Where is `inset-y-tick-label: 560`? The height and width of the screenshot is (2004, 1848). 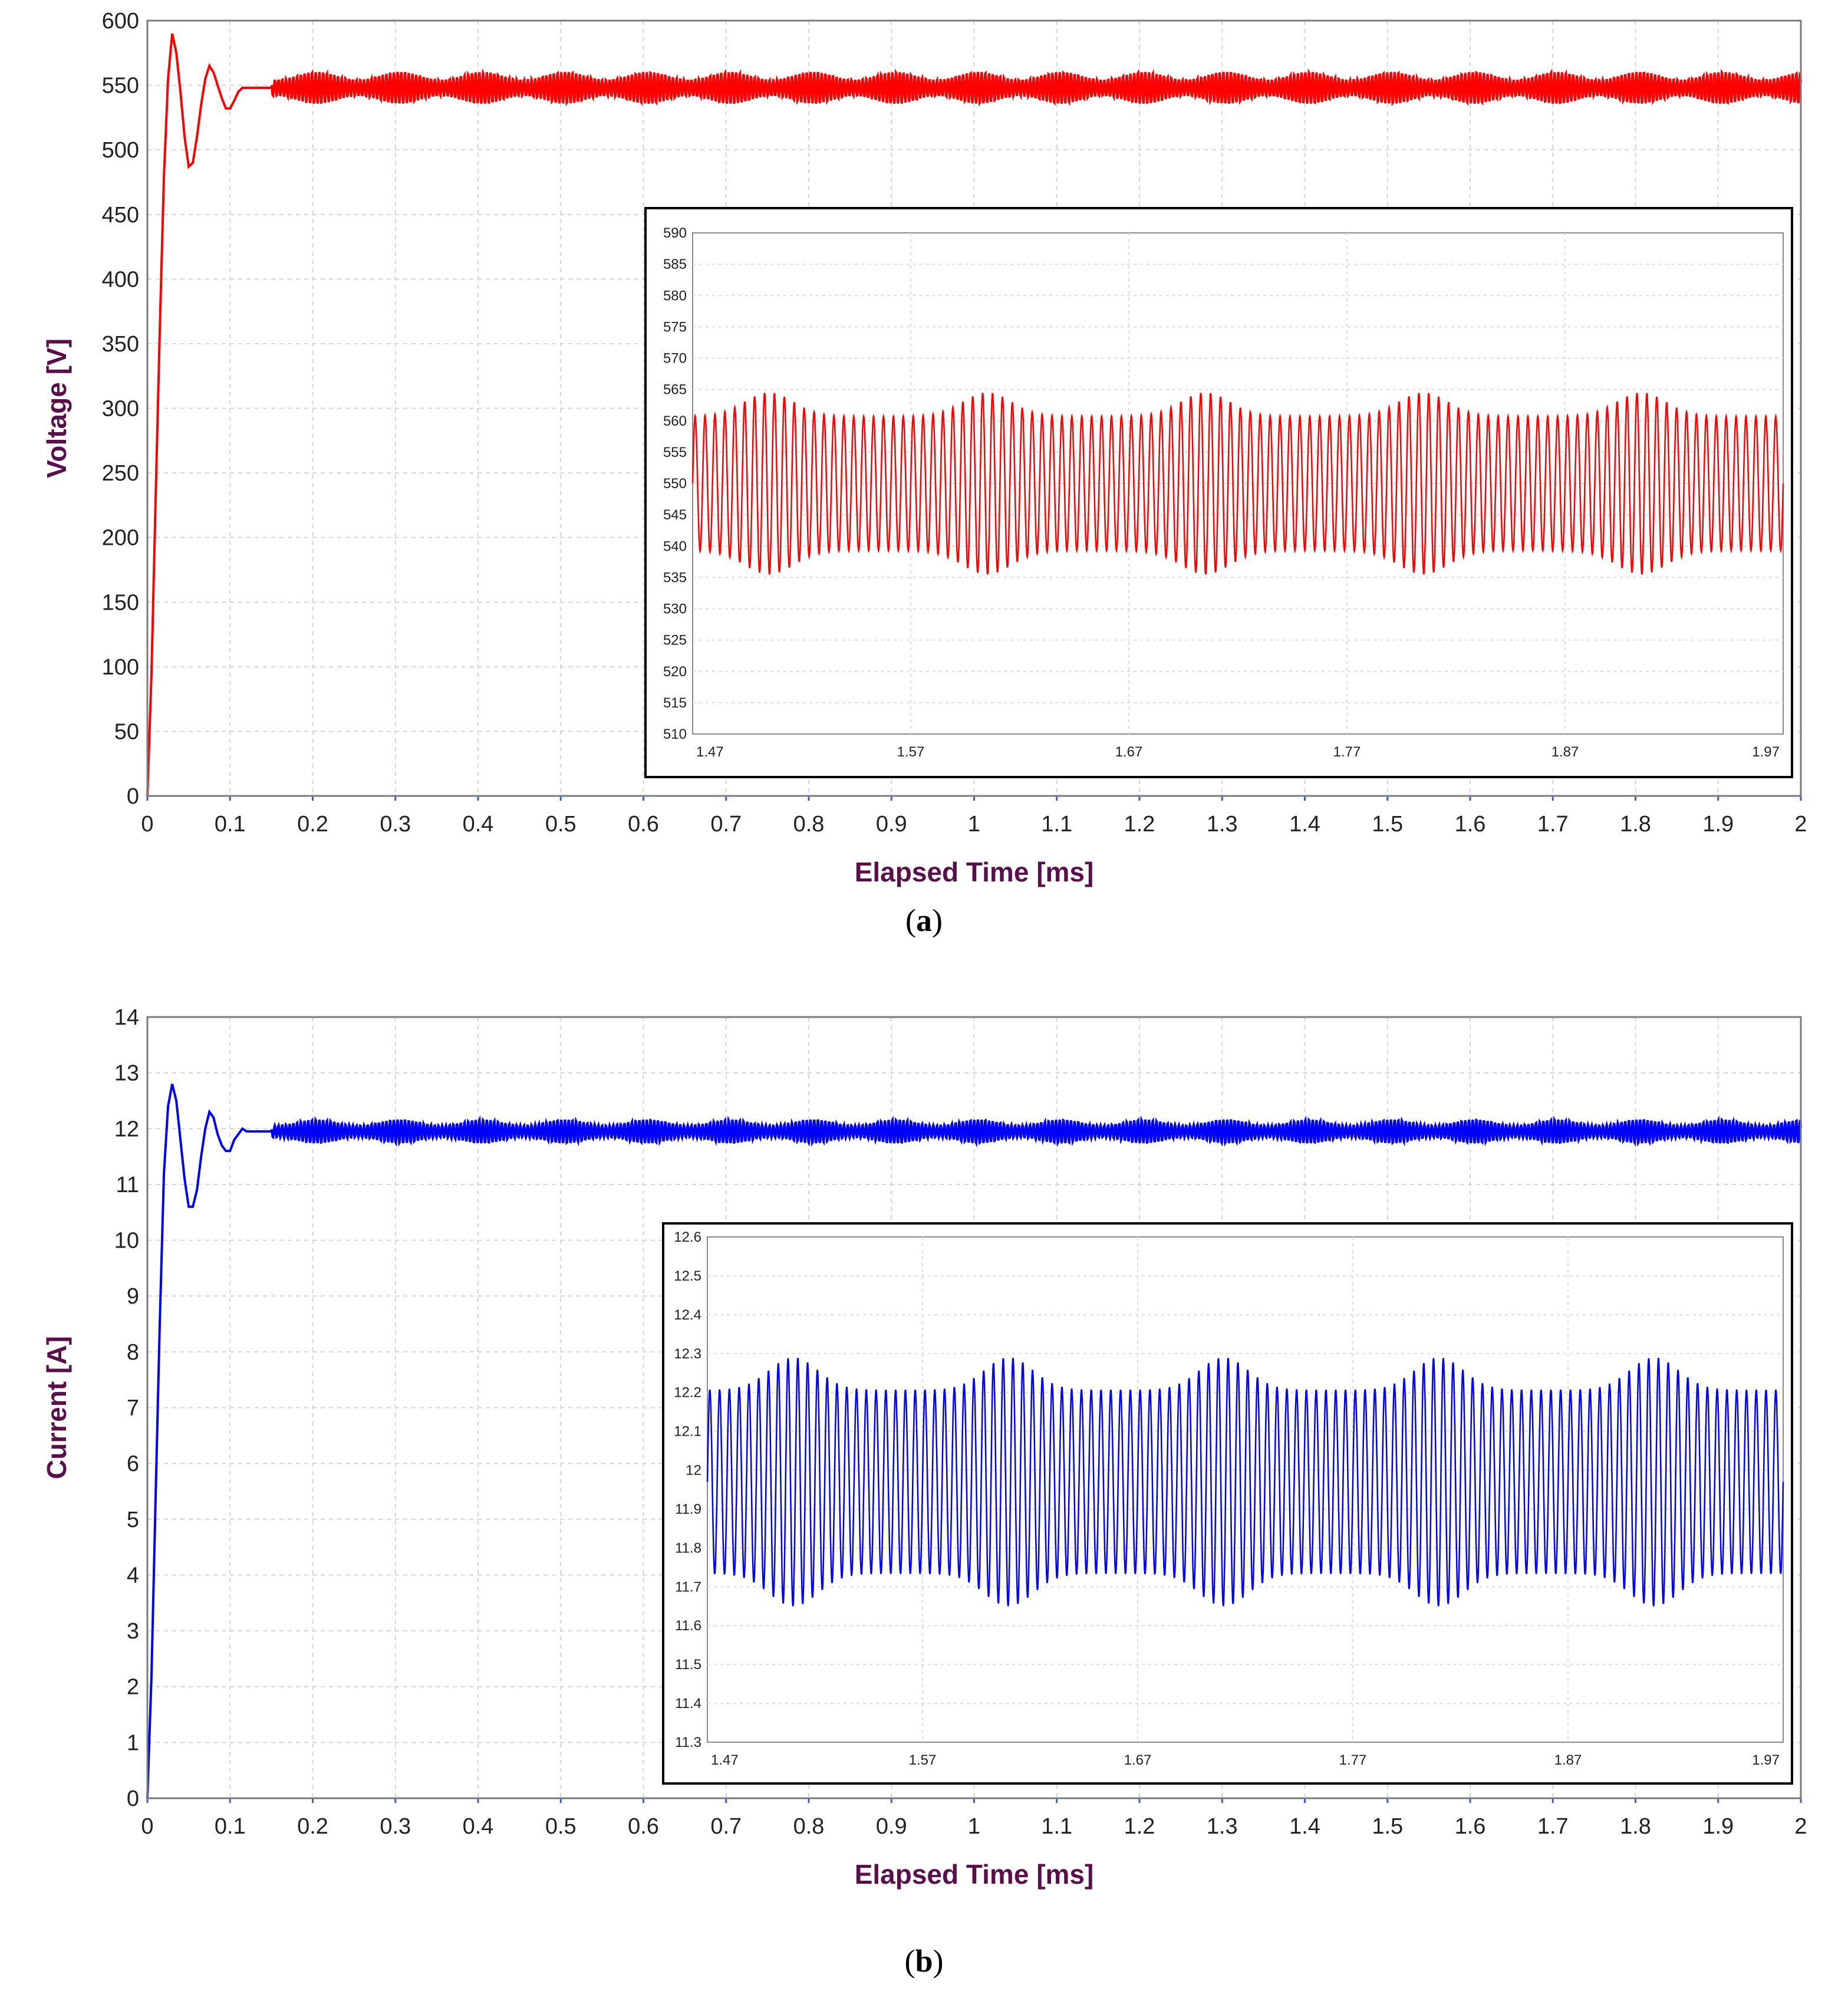 inset-y-tick-label: 560 is located at coordinates (675, 421).